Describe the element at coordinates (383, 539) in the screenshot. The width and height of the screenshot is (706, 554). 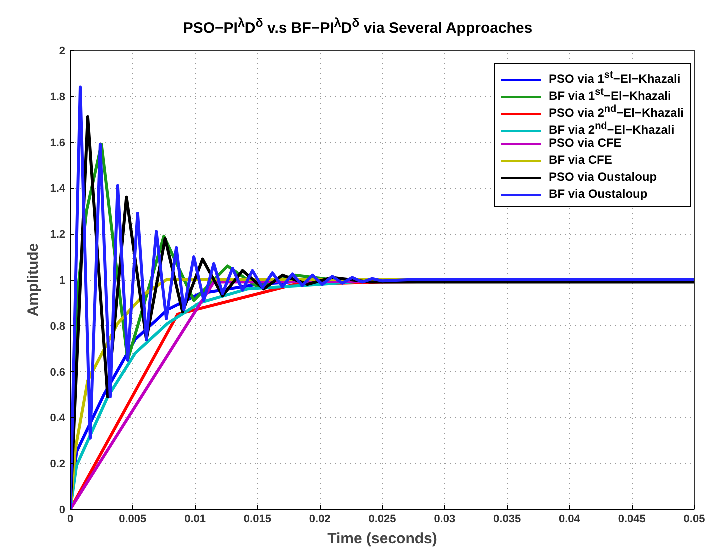
I see `x-axis-title: Time (seconds)` at that location.